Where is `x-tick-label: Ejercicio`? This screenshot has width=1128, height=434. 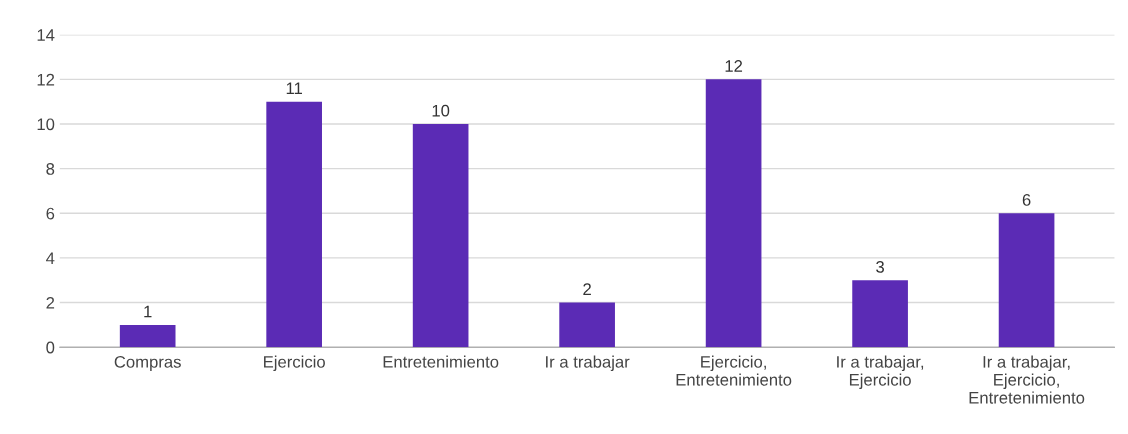 x-tick-label: Ejercicio is located at coordinates (294, 363).